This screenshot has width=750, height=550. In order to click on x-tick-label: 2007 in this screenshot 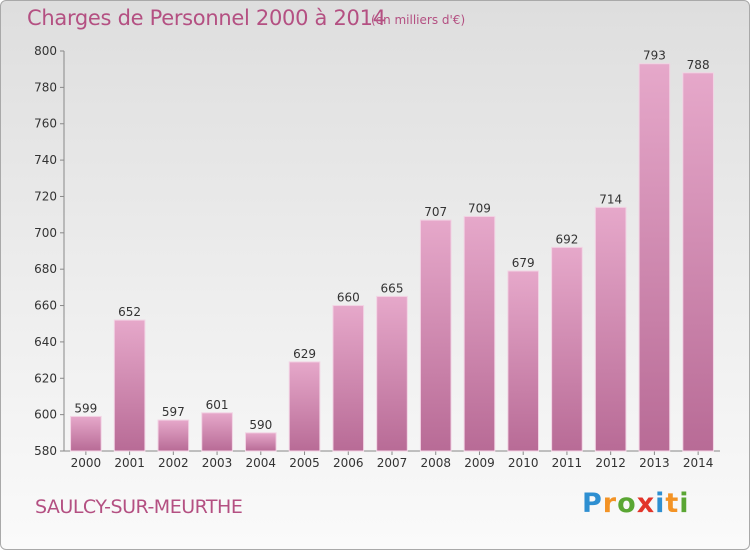, I will do `click(392, 463)`.